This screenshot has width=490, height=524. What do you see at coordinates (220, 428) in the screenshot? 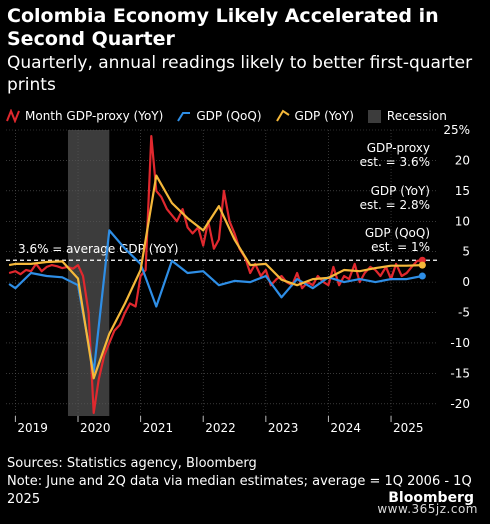
I see `x-tick-label: 2022` at bounding box center [220, 428].